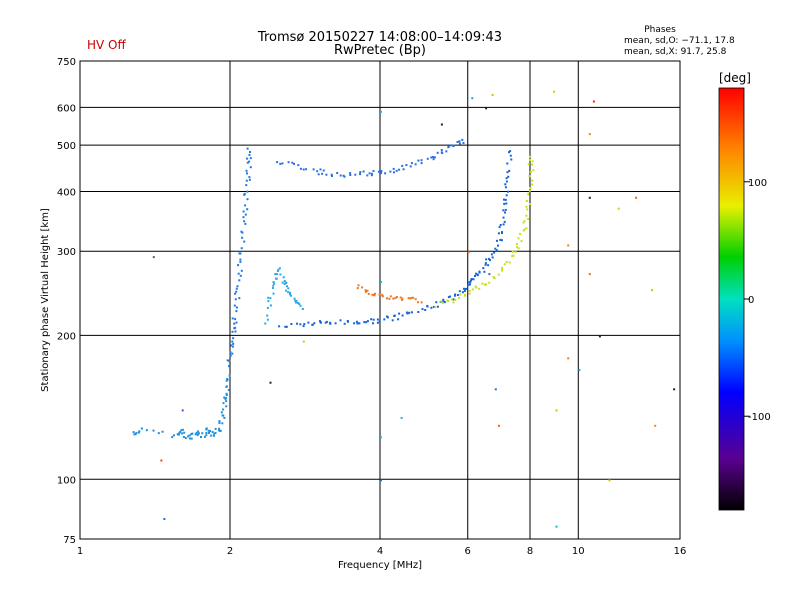 The image size is (800, 600). I want to click on x-tick-label: 1, so click(80, 551).